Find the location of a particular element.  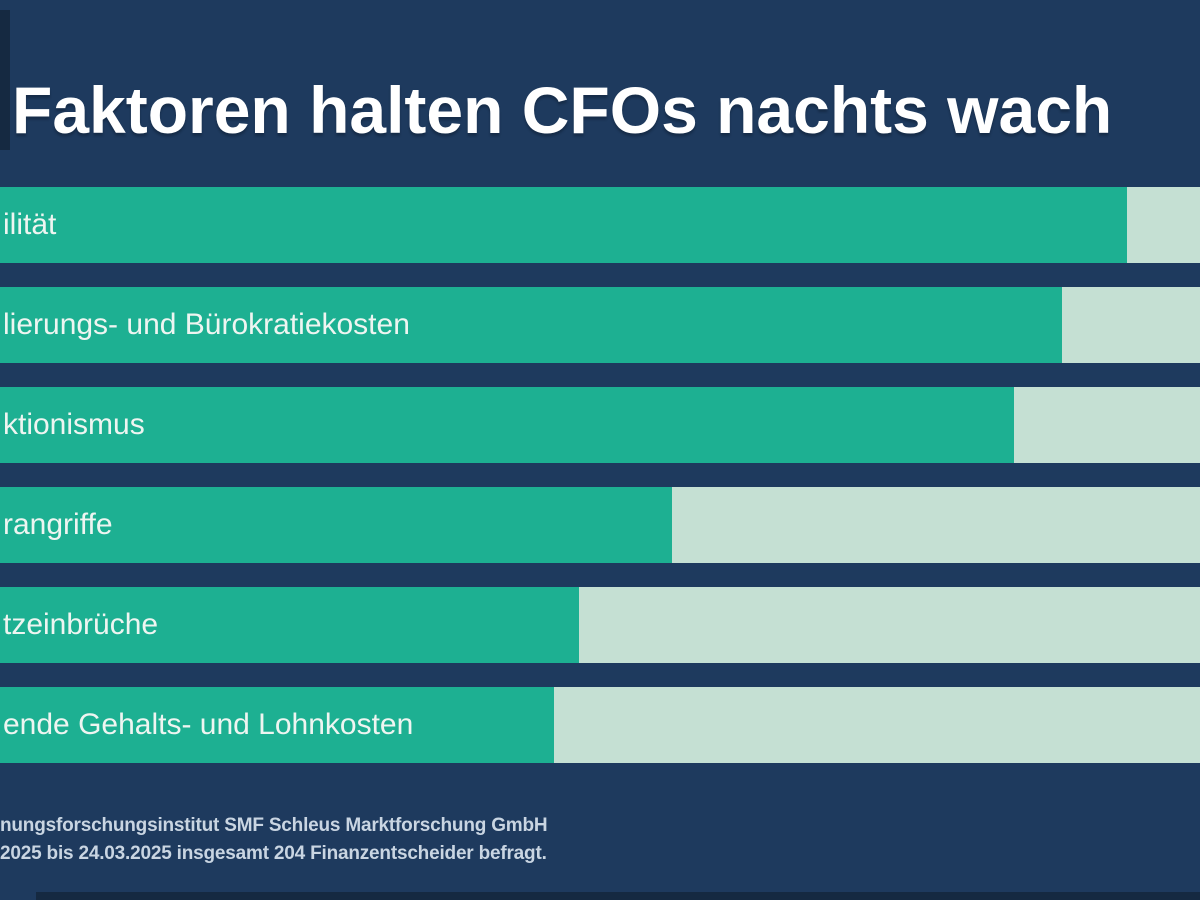

bar-label: ktionismus is located at coordinates (74, 424).